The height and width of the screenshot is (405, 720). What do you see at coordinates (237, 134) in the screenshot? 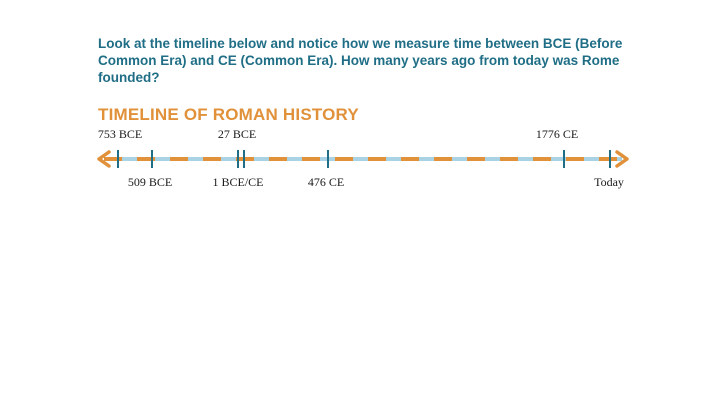
I see `tick-label-27-bce: 27 BCE` at bounding box center [237, 134].